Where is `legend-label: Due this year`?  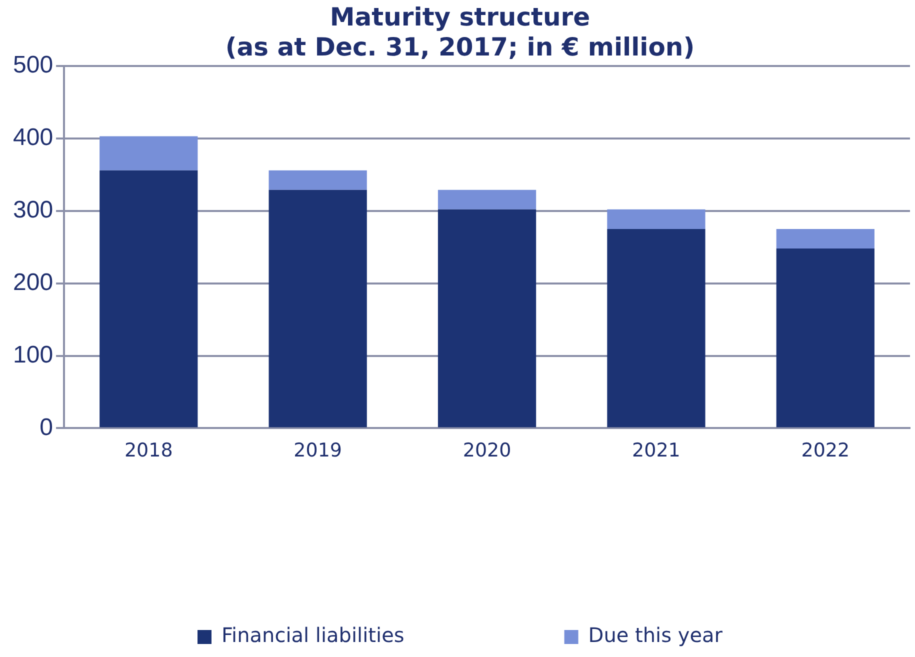 legend-label: Due this year is located at coordinates (656, 635).